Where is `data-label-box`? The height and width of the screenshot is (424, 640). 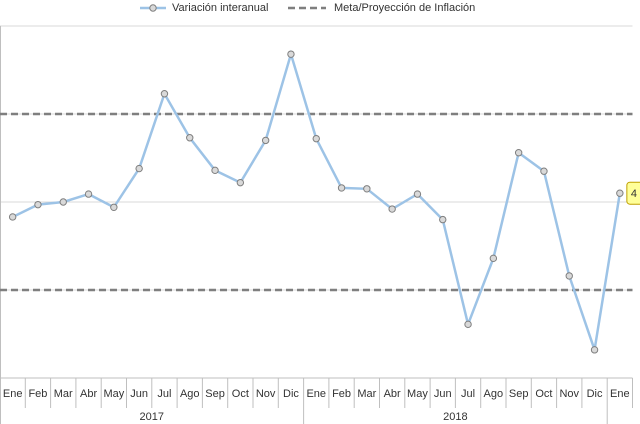 data-label-box is located at coordinates (633, 193).